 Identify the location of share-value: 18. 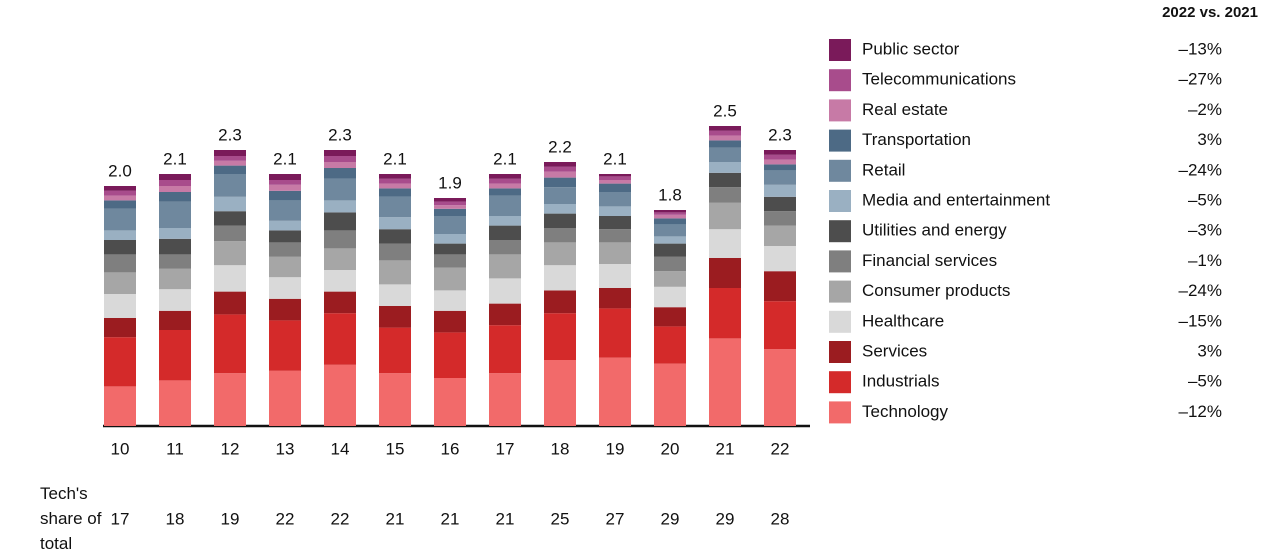
(175, 518).